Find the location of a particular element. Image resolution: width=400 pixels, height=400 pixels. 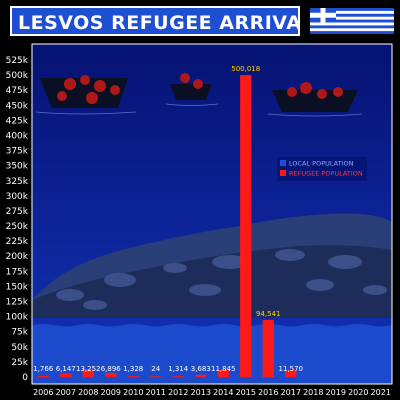

x-tick-label: 2011 is located at coordinates (156, 392).